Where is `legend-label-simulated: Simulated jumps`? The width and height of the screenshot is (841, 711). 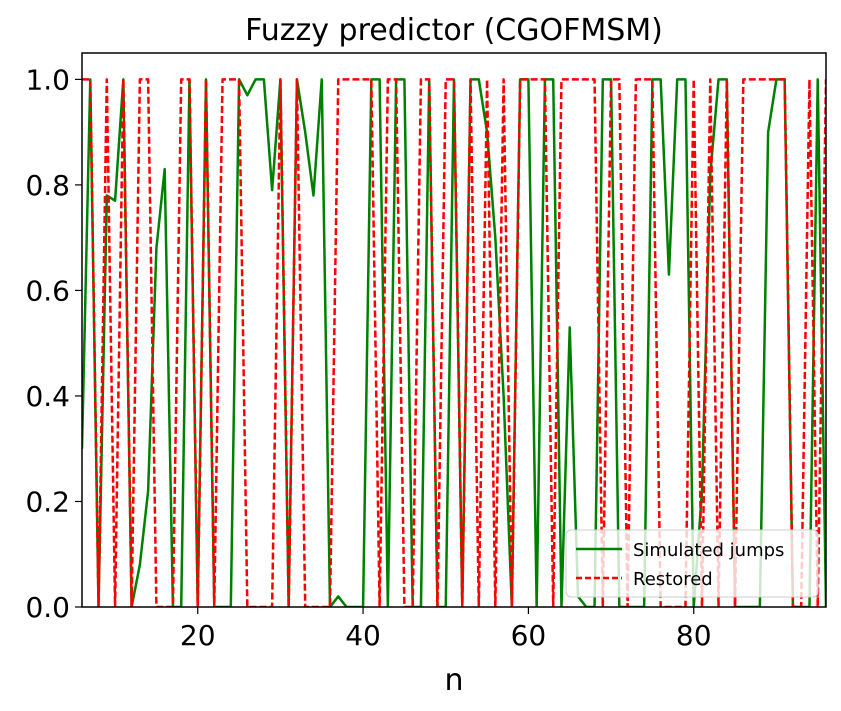
legend-label-simulated: Simulated jumps is located at coordinates (708, 550).